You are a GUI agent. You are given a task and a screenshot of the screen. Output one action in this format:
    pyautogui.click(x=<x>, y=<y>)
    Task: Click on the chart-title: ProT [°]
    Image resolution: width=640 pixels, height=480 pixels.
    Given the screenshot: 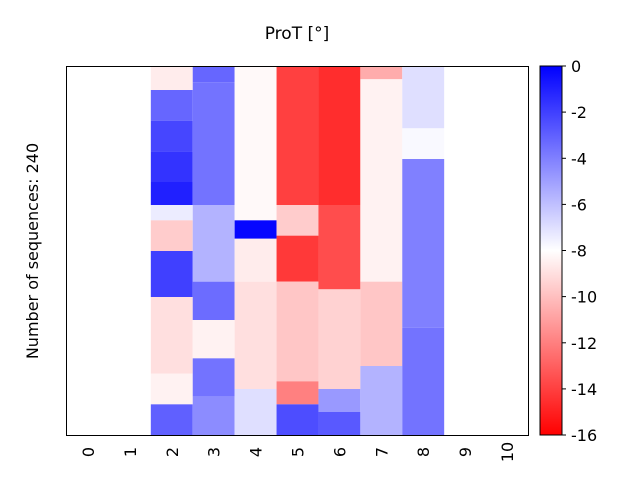 What is the action you would take?
    pyautogui.click(x=297, y=34)
    